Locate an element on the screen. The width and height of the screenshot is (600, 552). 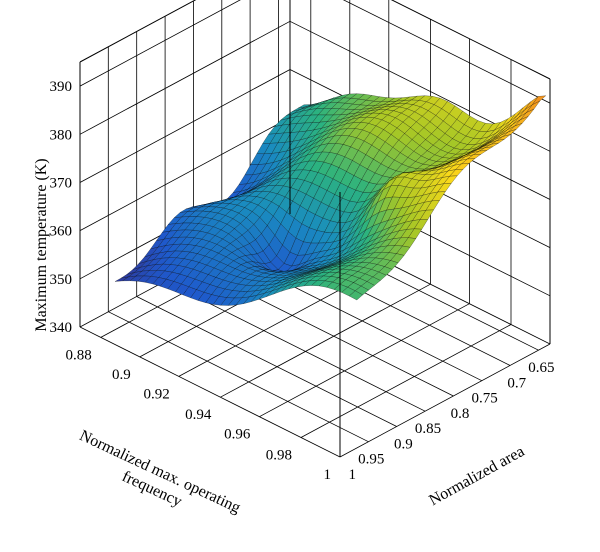
z-tick-labels: 340 350 360 370 380 390 is located at coordinates (61, 207).